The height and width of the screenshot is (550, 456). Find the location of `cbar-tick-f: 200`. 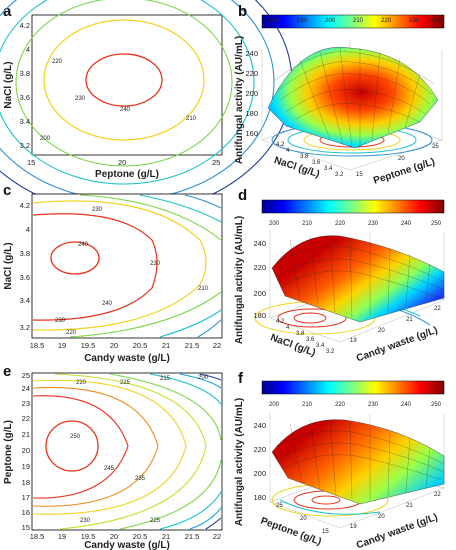

cbar-tick-f: 200 is located at coordinates (274, 405).